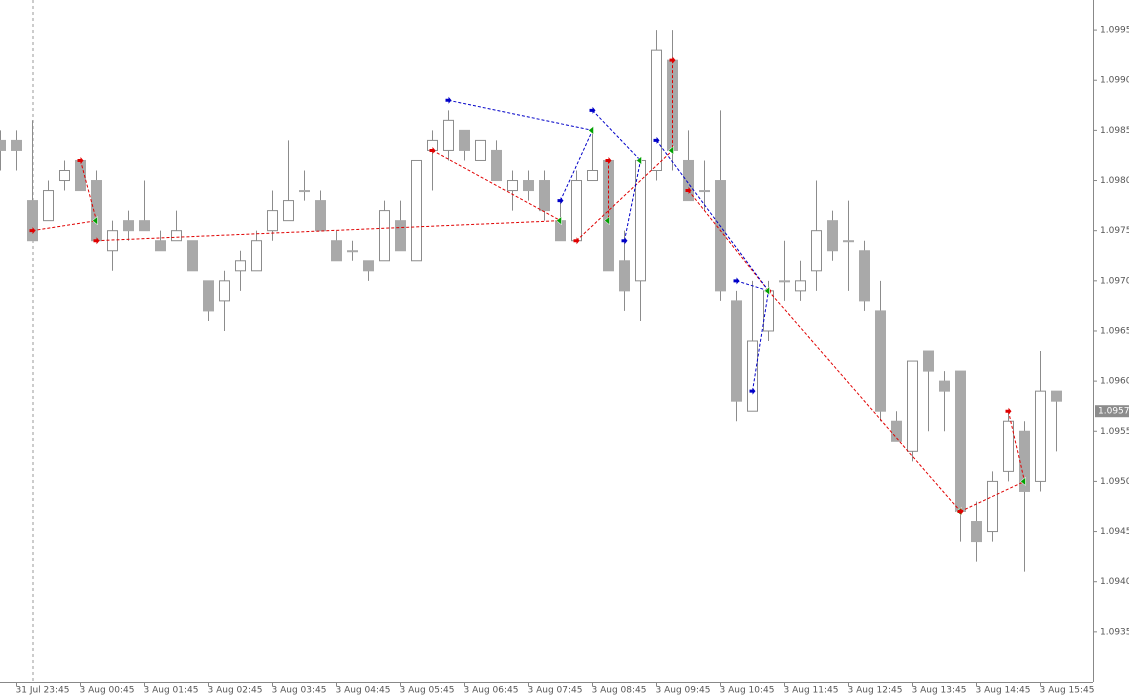 This screenshot has width=1129, height=695. Describe the element at coordinates (1114, 482) in the screenshot. I see `y-tick-label: 1.0950` at that location.